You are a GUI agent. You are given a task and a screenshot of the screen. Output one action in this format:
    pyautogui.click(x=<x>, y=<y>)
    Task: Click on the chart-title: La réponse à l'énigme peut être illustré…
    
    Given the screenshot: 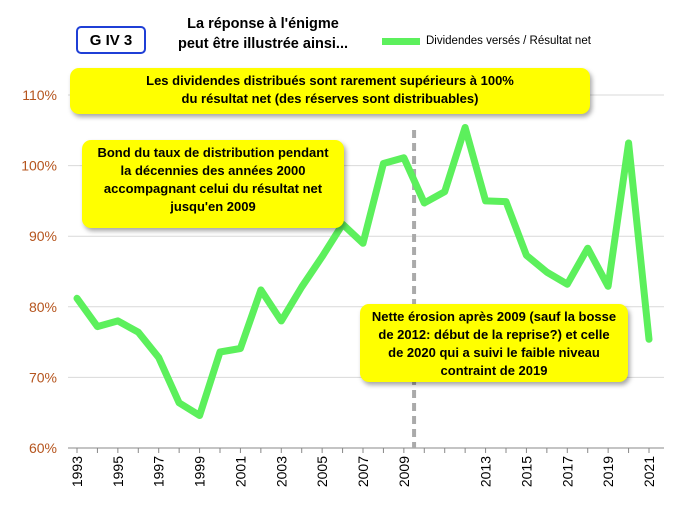 What is the action you would take?
    pyautogui.click(x=263, y=34)
    